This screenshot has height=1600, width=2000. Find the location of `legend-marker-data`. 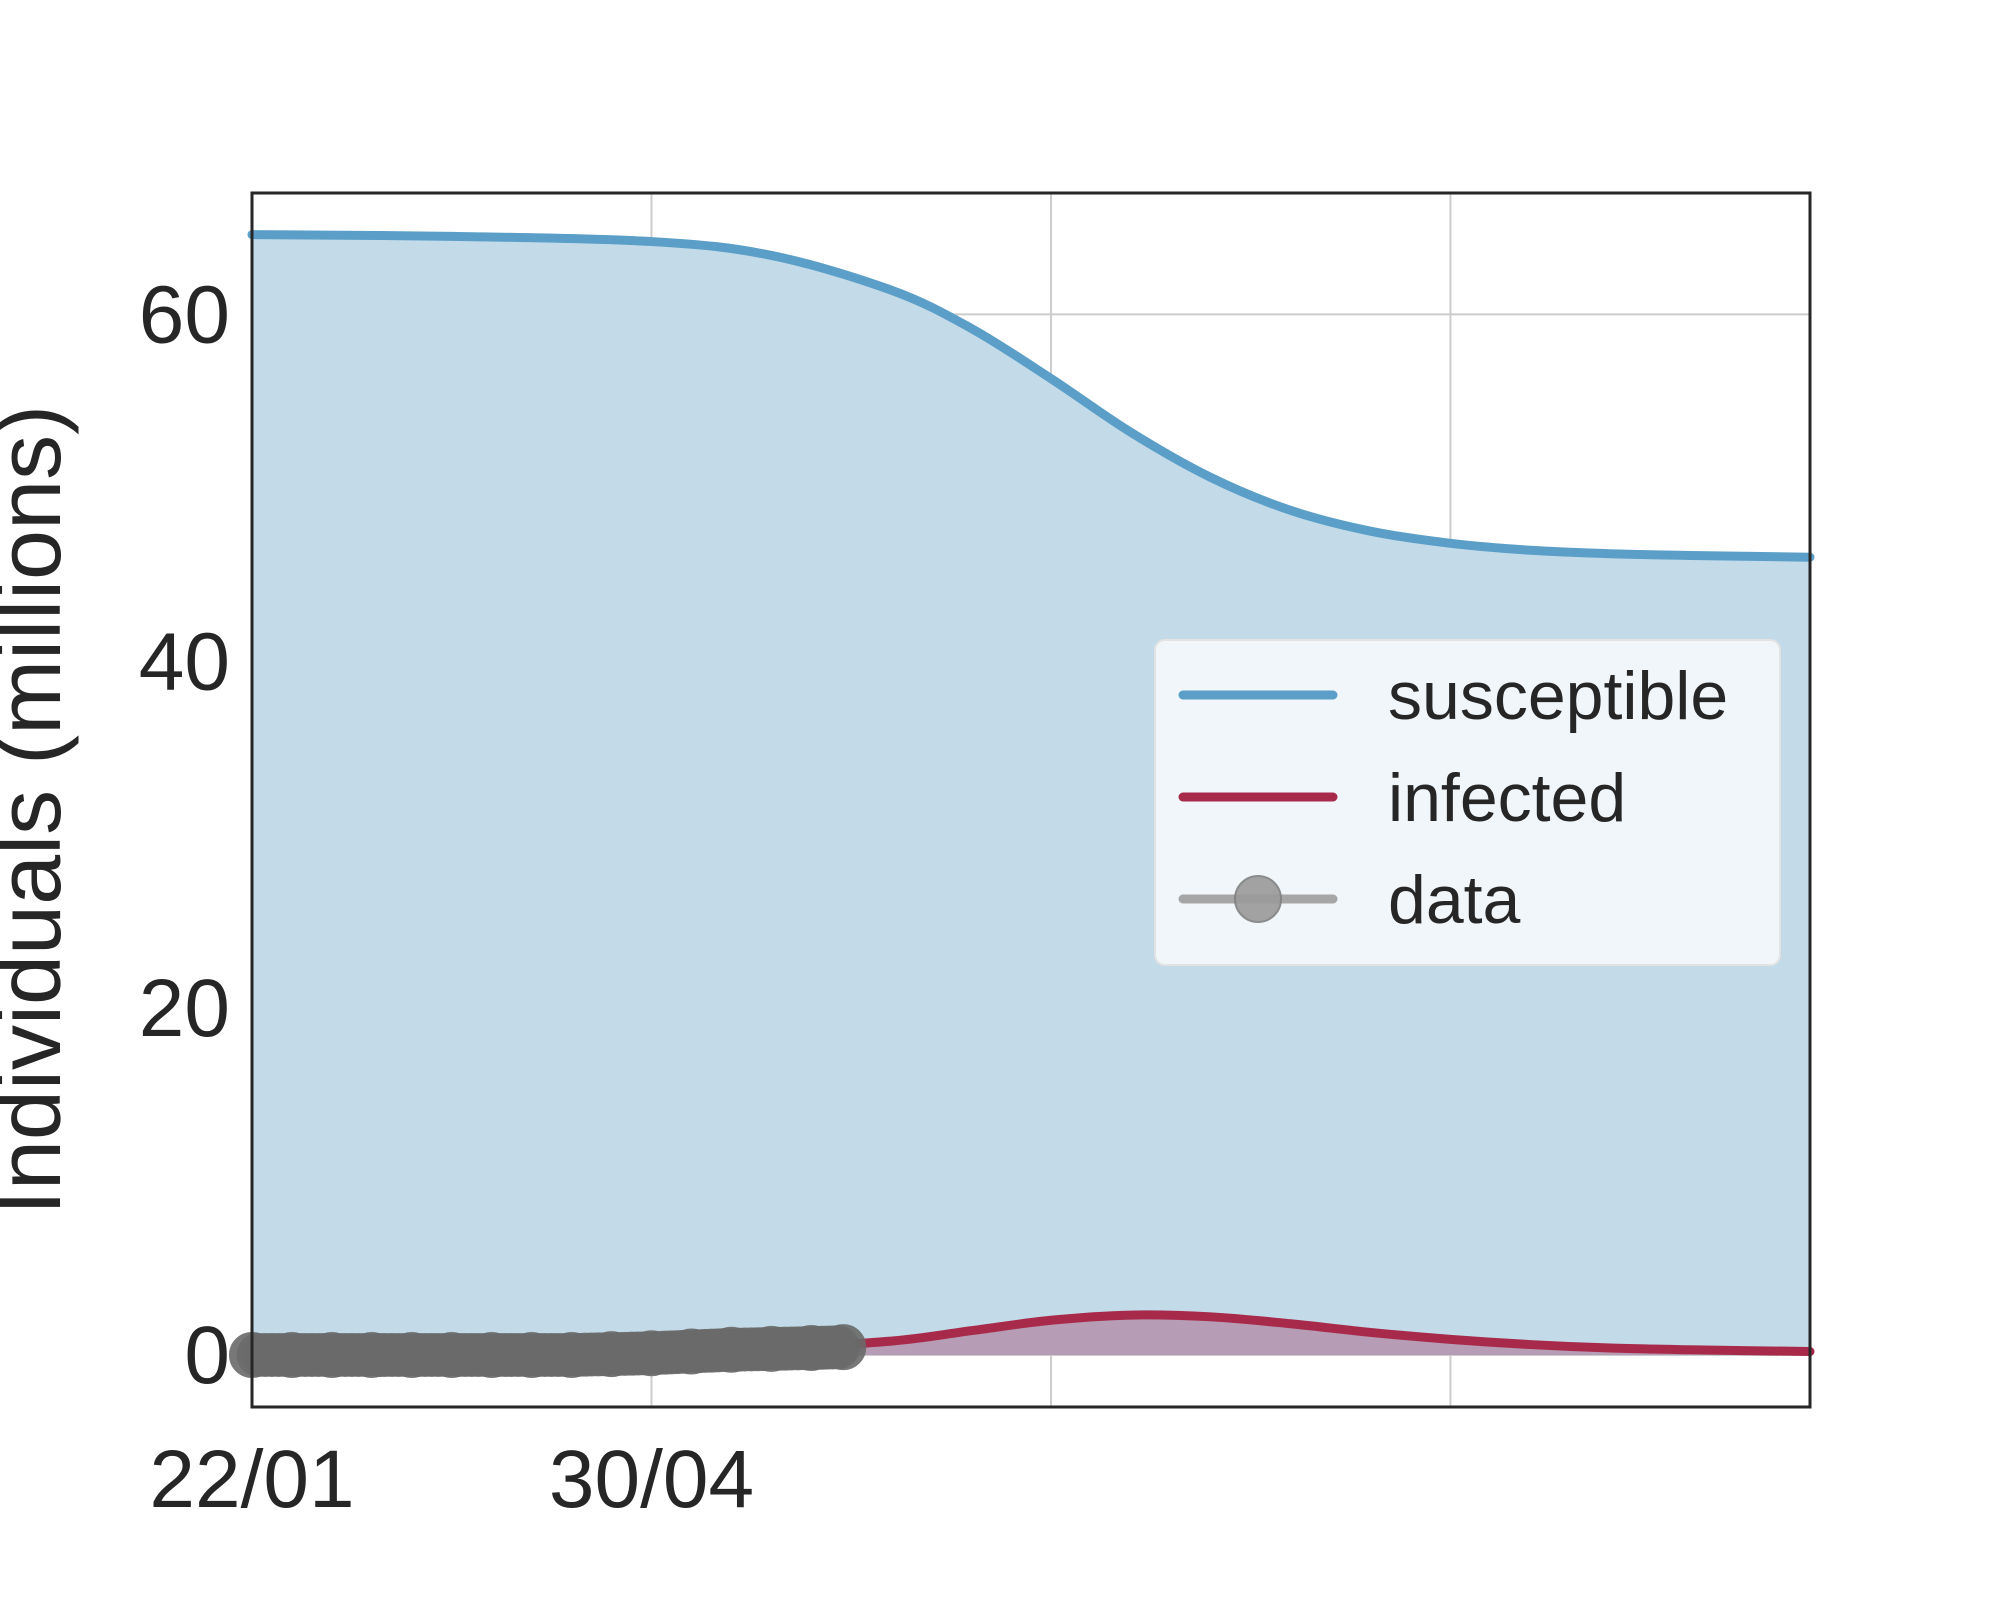

legend-marker-data is located at coordinates (1258, 899).